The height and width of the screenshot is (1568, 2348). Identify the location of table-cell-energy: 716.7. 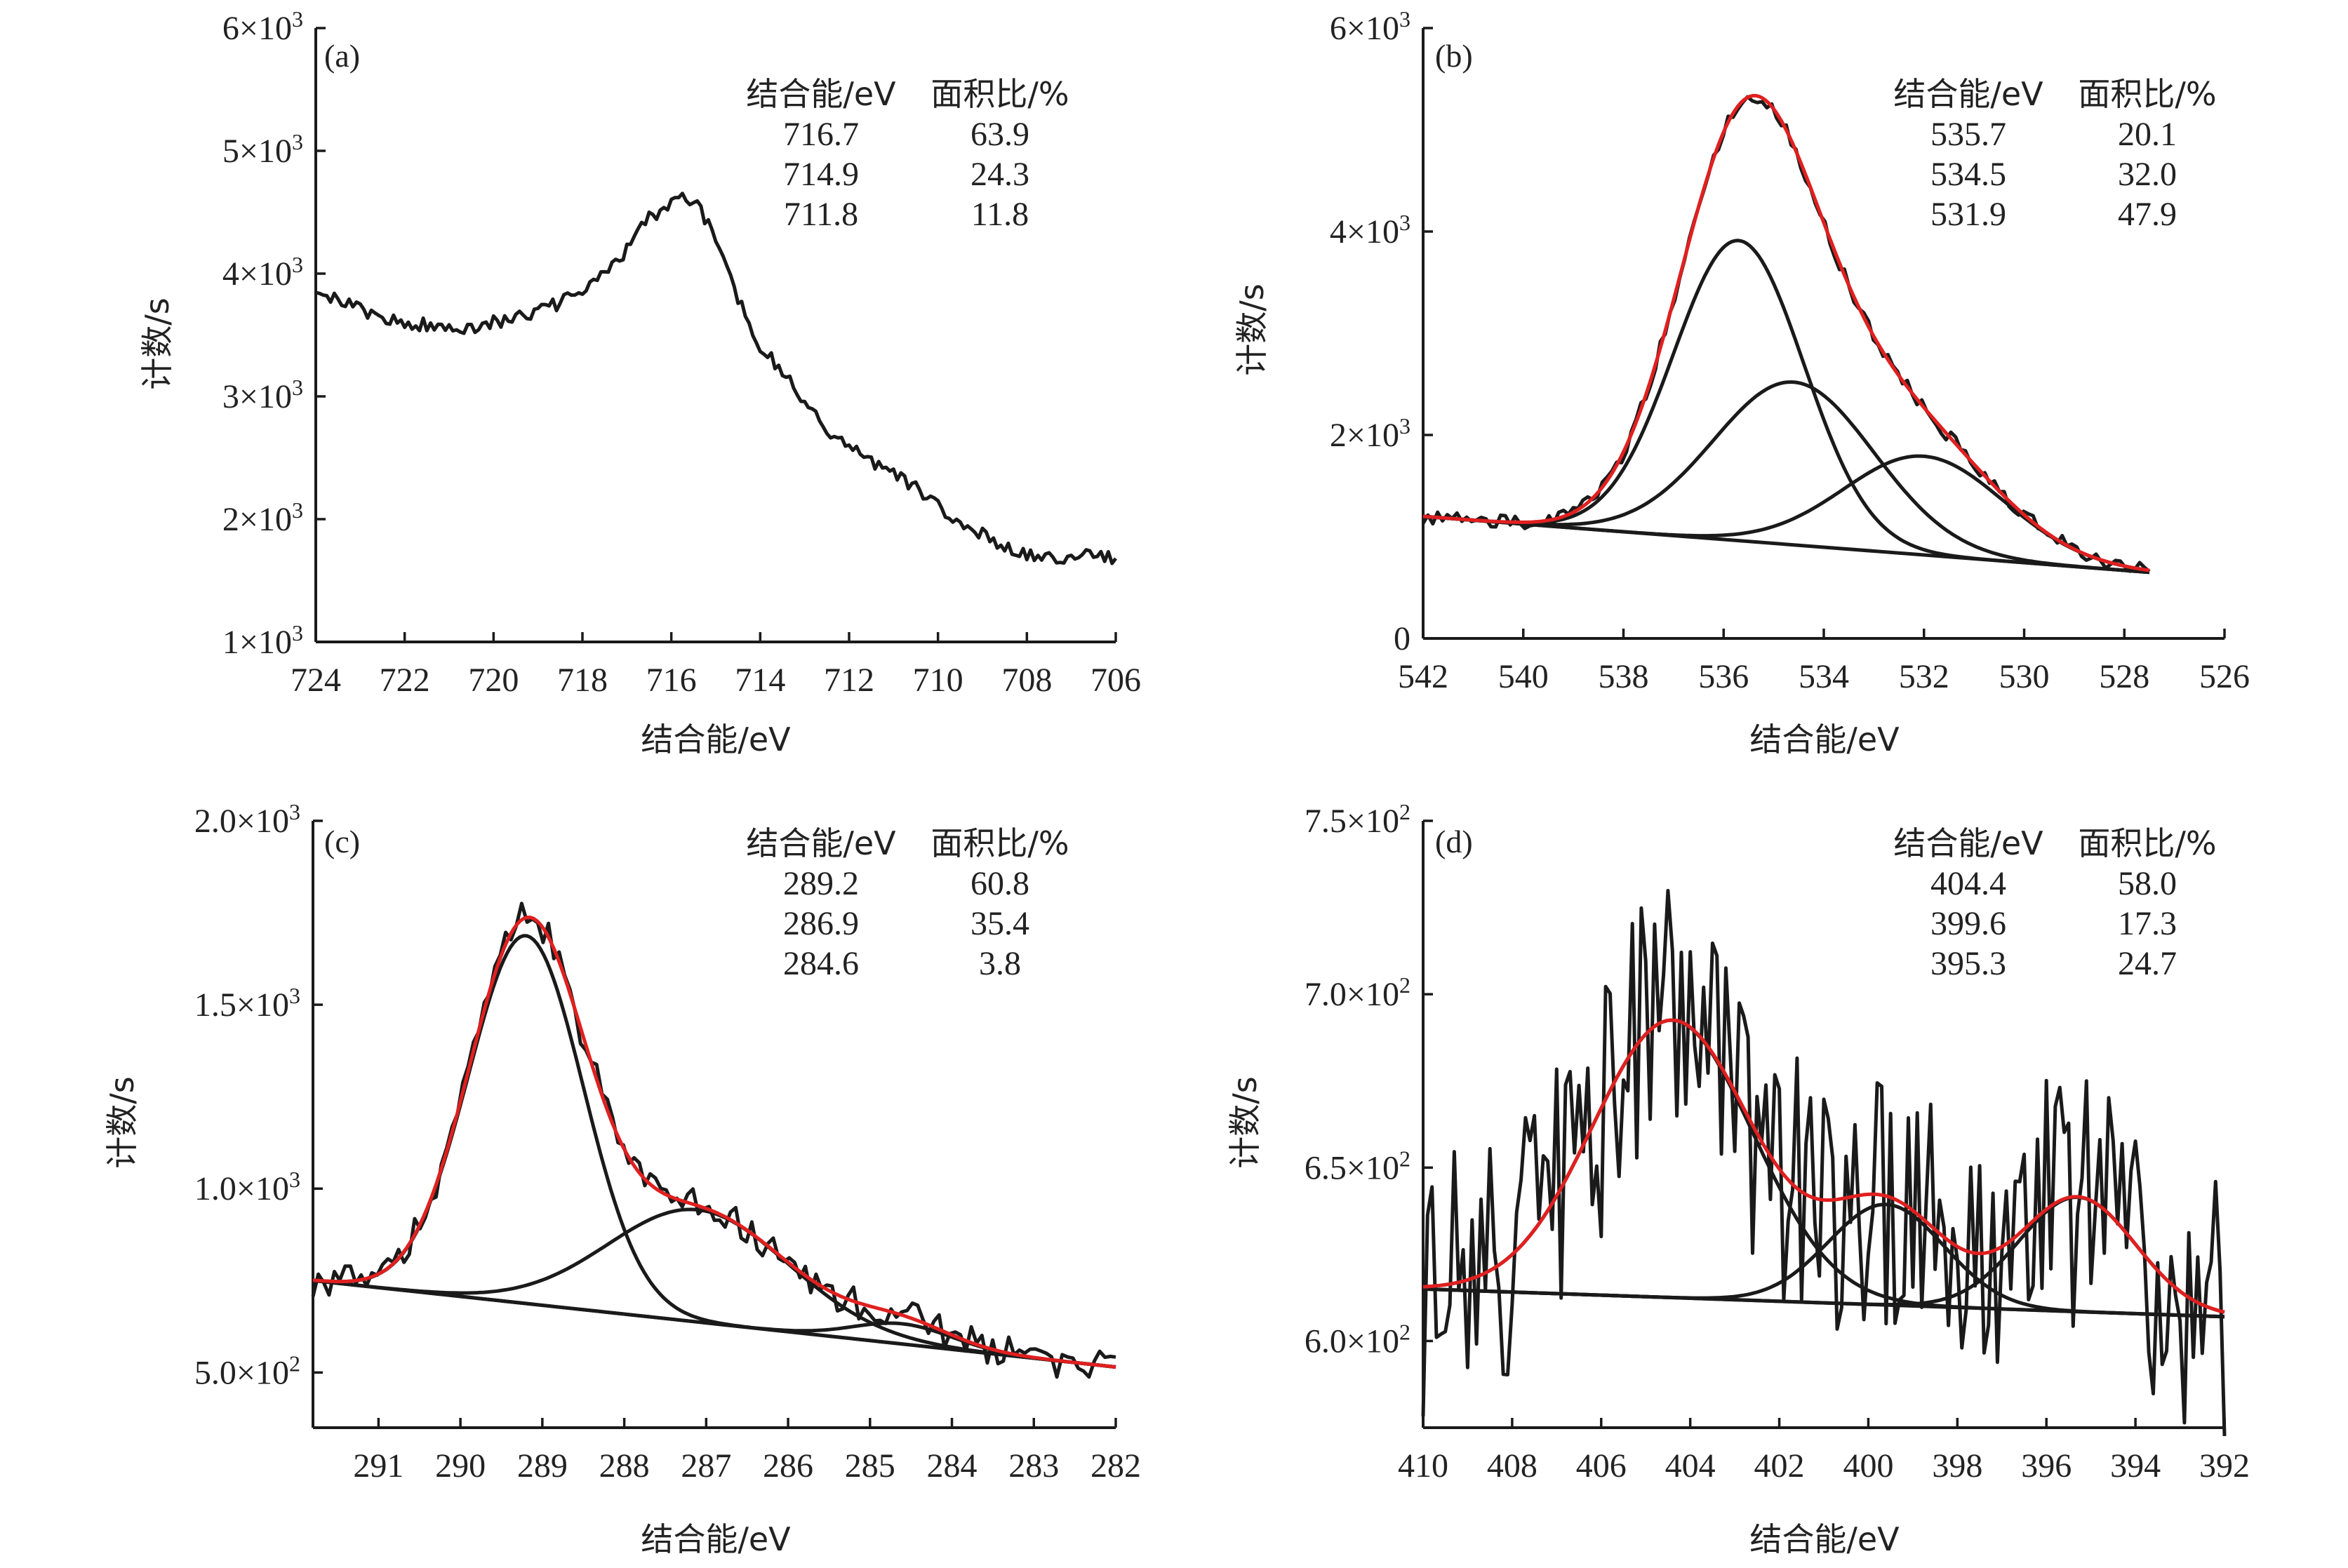
(821, 134).